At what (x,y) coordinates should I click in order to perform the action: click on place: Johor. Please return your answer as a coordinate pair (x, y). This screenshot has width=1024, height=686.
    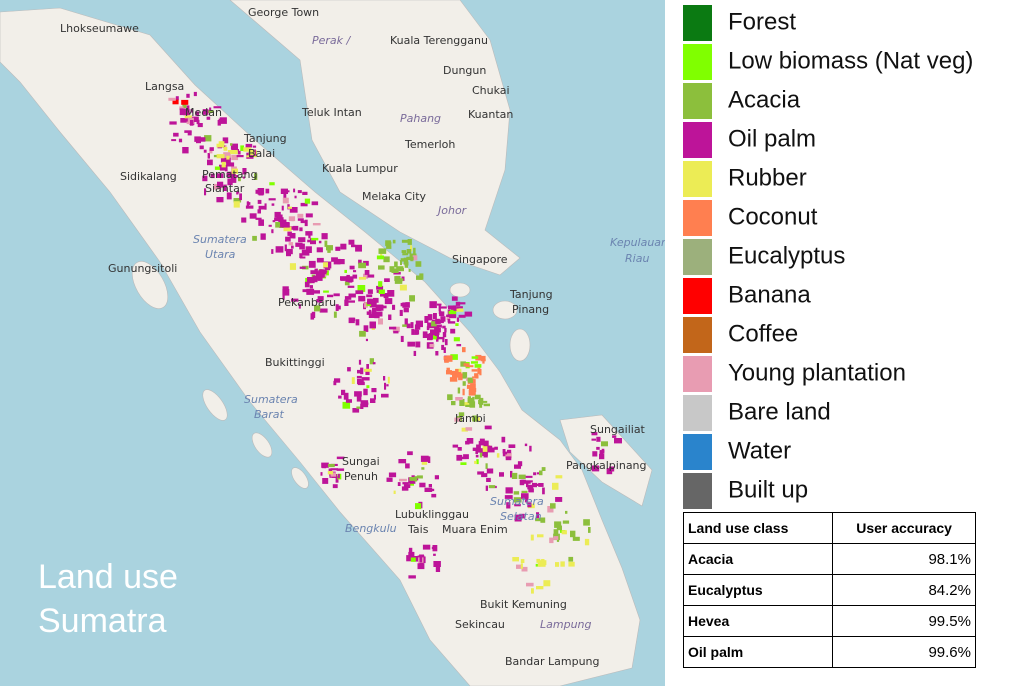
    Looking at the image, I should click on (452, 210).